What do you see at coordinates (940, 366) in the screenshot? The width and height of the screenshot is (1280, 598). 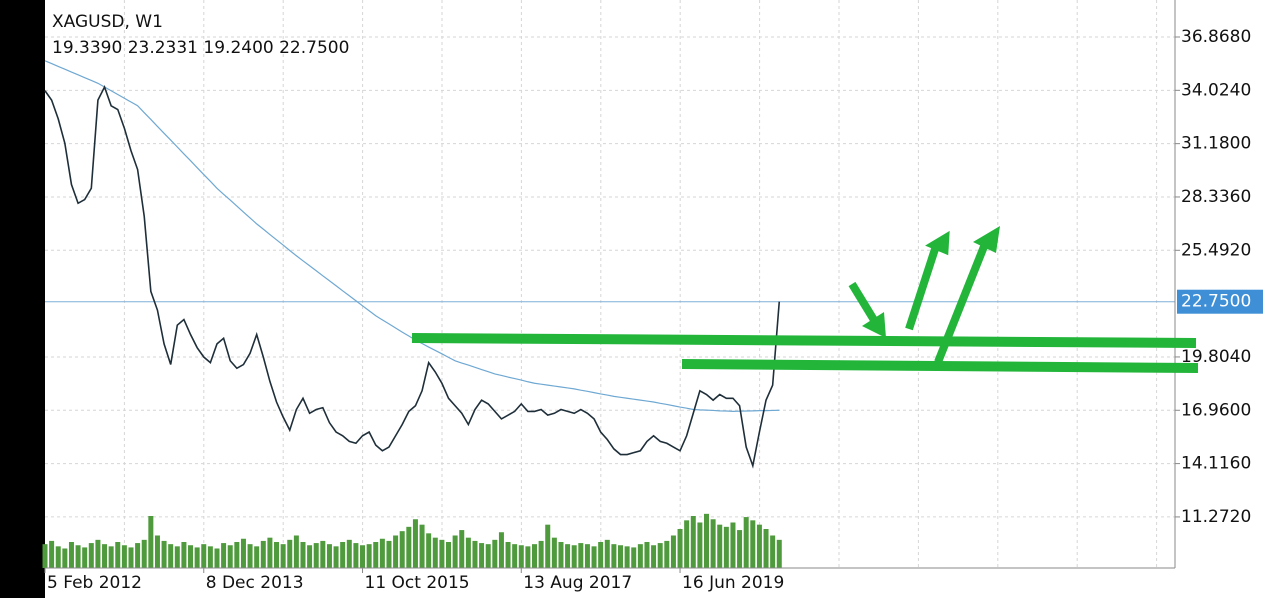 I see `trend-line` at bounding box center [940, 366].